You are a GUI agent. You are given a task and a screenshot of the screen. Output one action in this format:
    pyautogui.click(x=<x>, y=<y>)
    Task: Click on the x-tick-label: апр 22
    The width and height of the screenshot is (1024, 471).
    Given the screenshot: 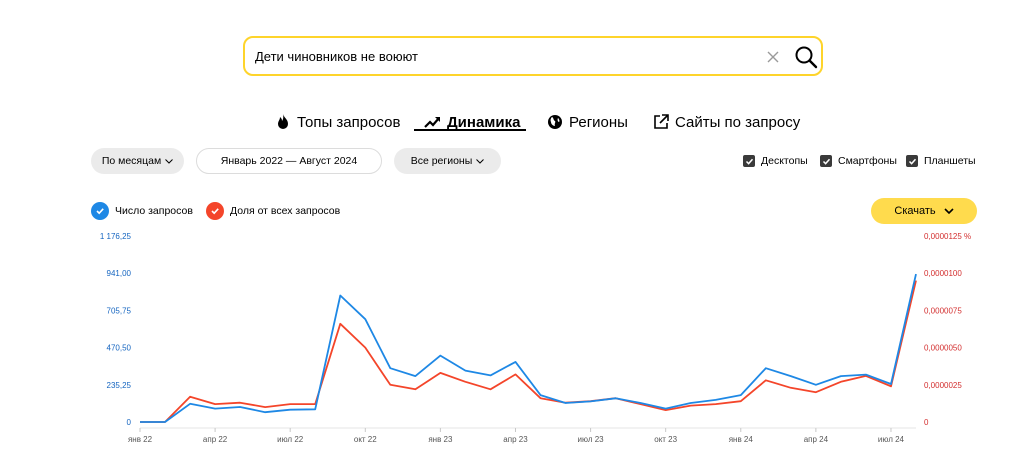 What is the action you would take?
    pyautogui.click(x=215, y=439)
    